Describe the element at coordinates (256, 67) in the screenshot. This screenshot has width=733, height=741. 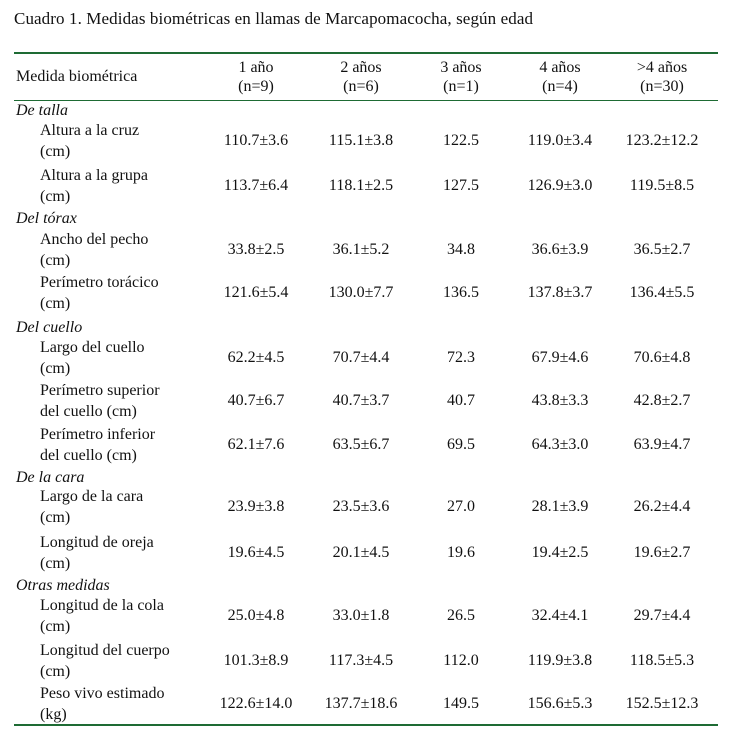
I see `header-col-age: 1 año` at that location.